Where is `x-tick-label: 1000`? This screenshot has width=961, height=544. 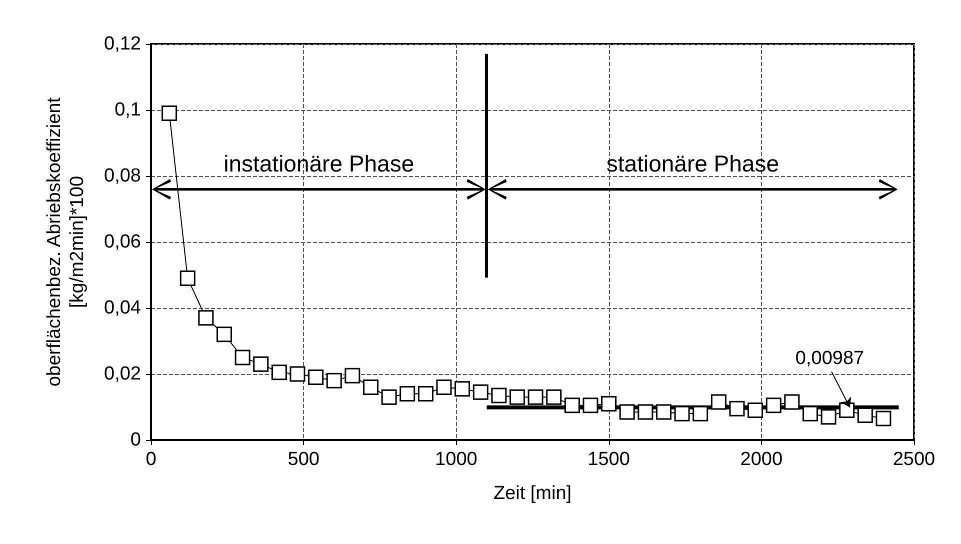 x-tick-label: 1000 is located at coordinates (456, 459).